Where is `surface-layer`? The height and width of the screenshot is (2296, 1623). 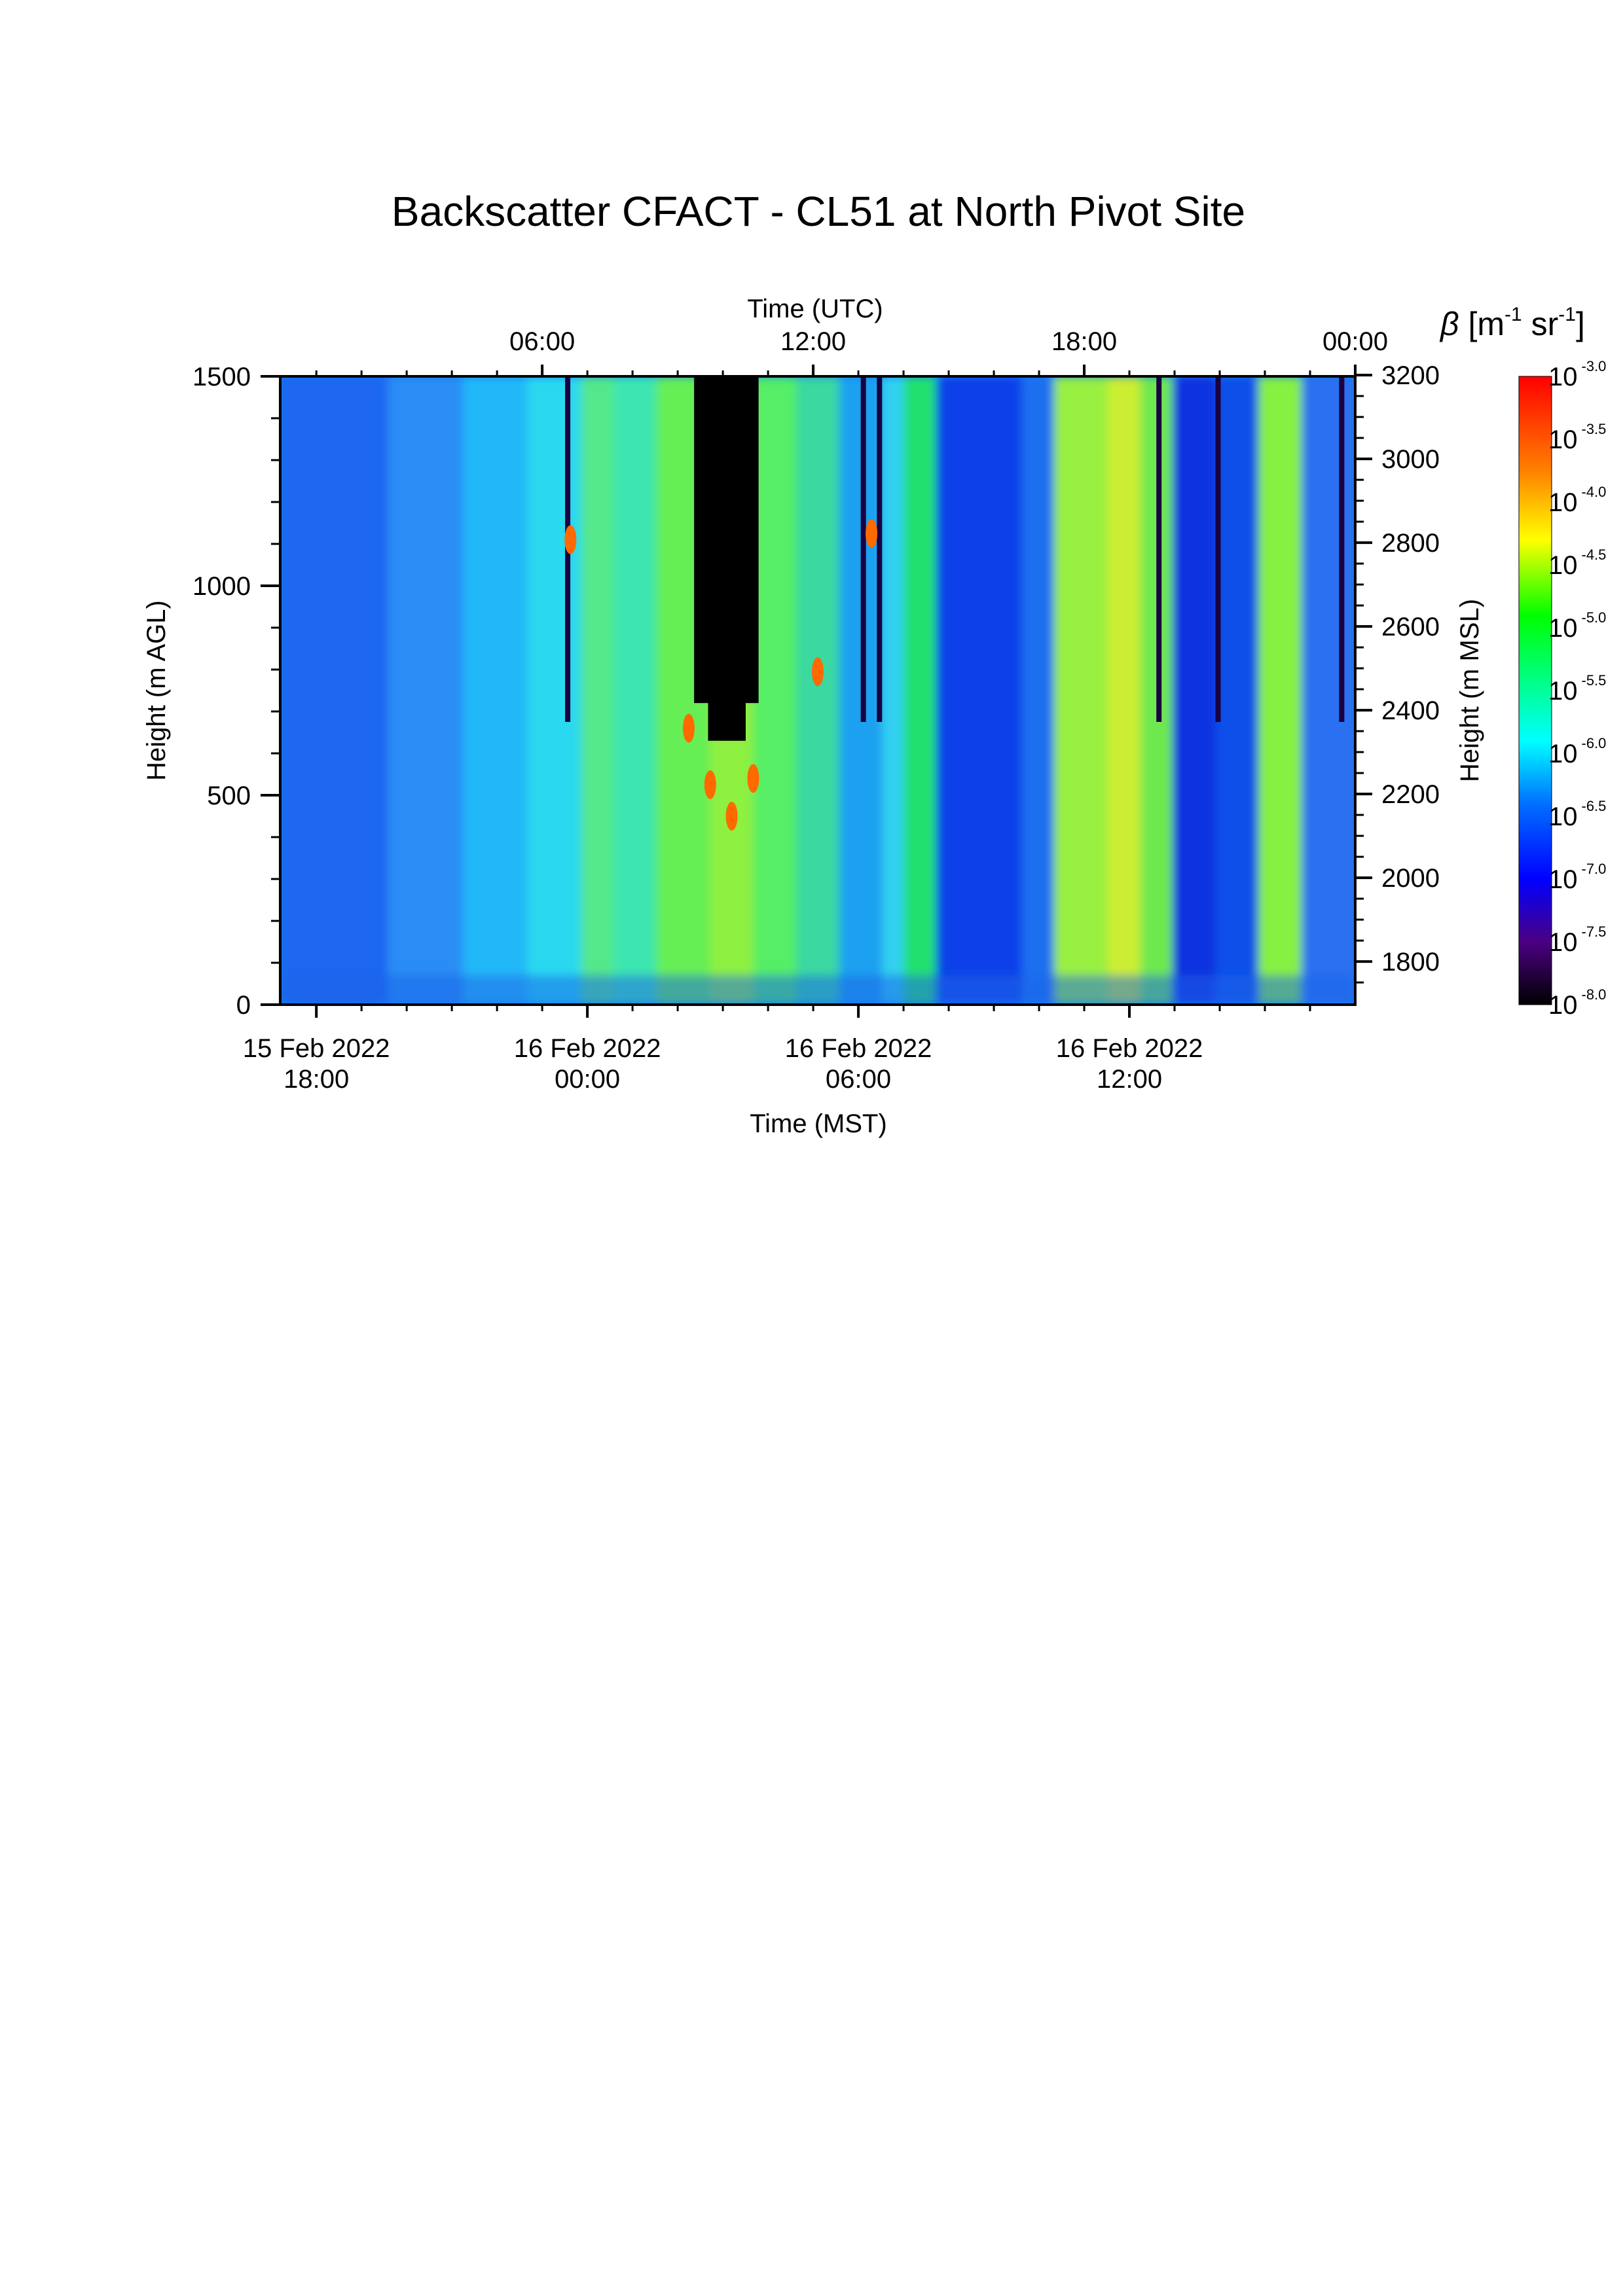
surface-layer is located at coordinates (817, 990).